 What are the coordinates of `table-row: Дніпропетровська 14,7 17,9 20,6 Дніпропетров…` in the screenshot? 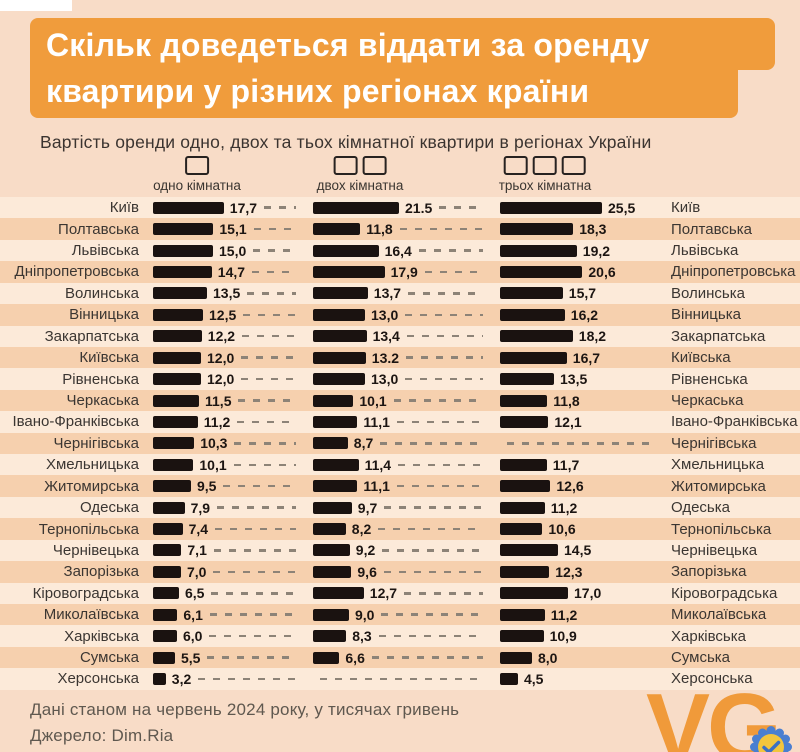 It's located at (400, 272).